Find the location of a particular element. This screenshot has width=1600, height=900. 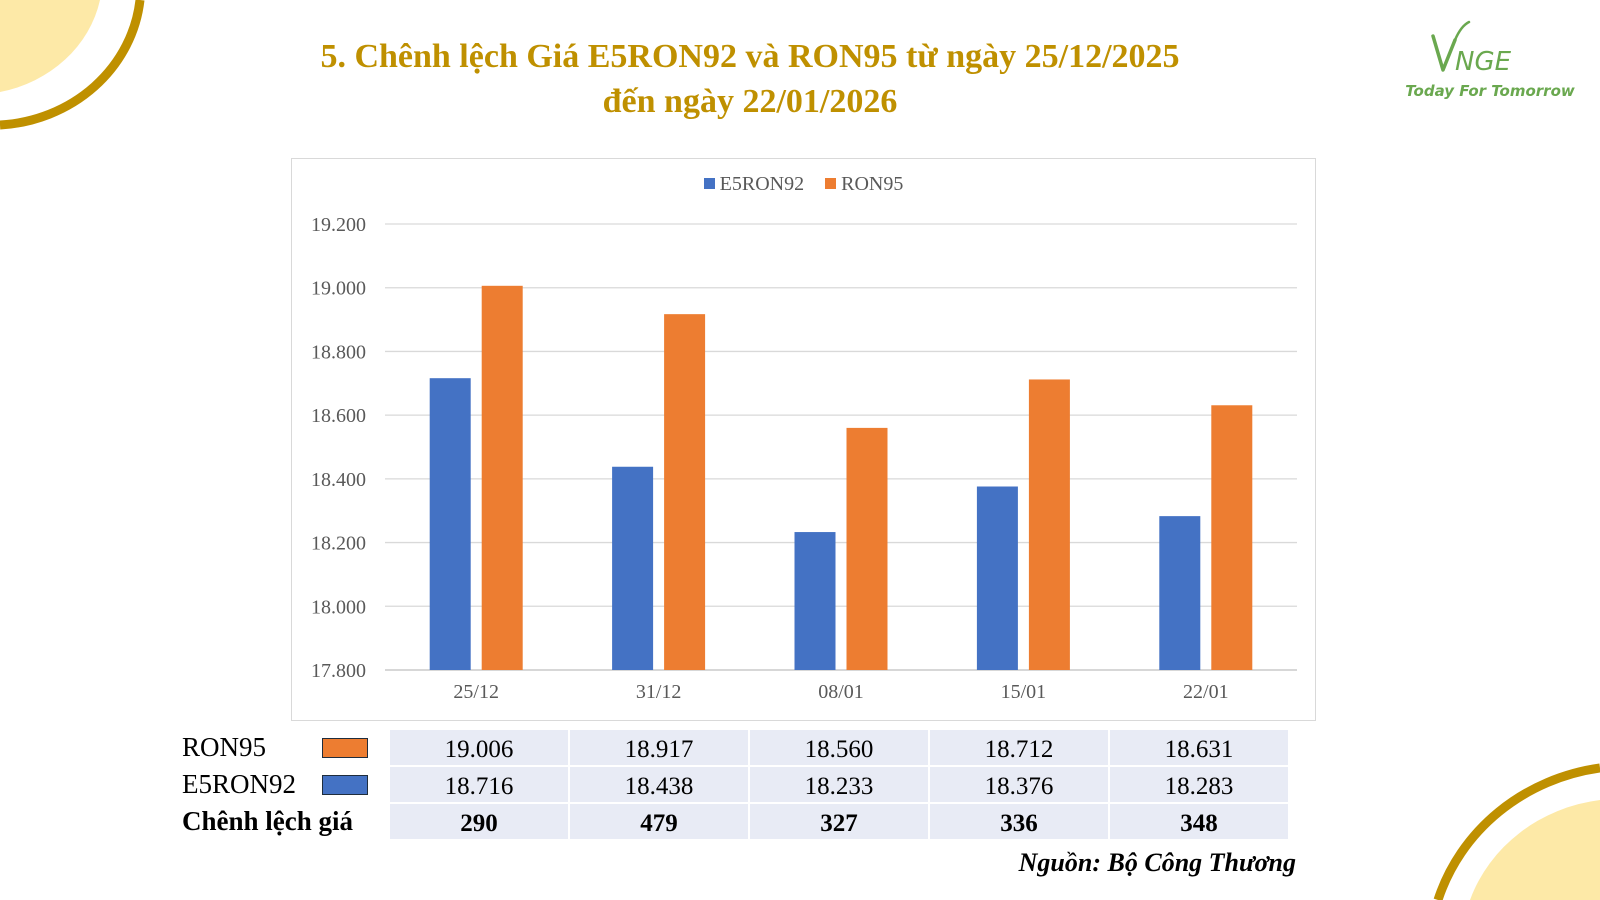

y-tick-label: 18.800 is located at coordinates (338, 352).